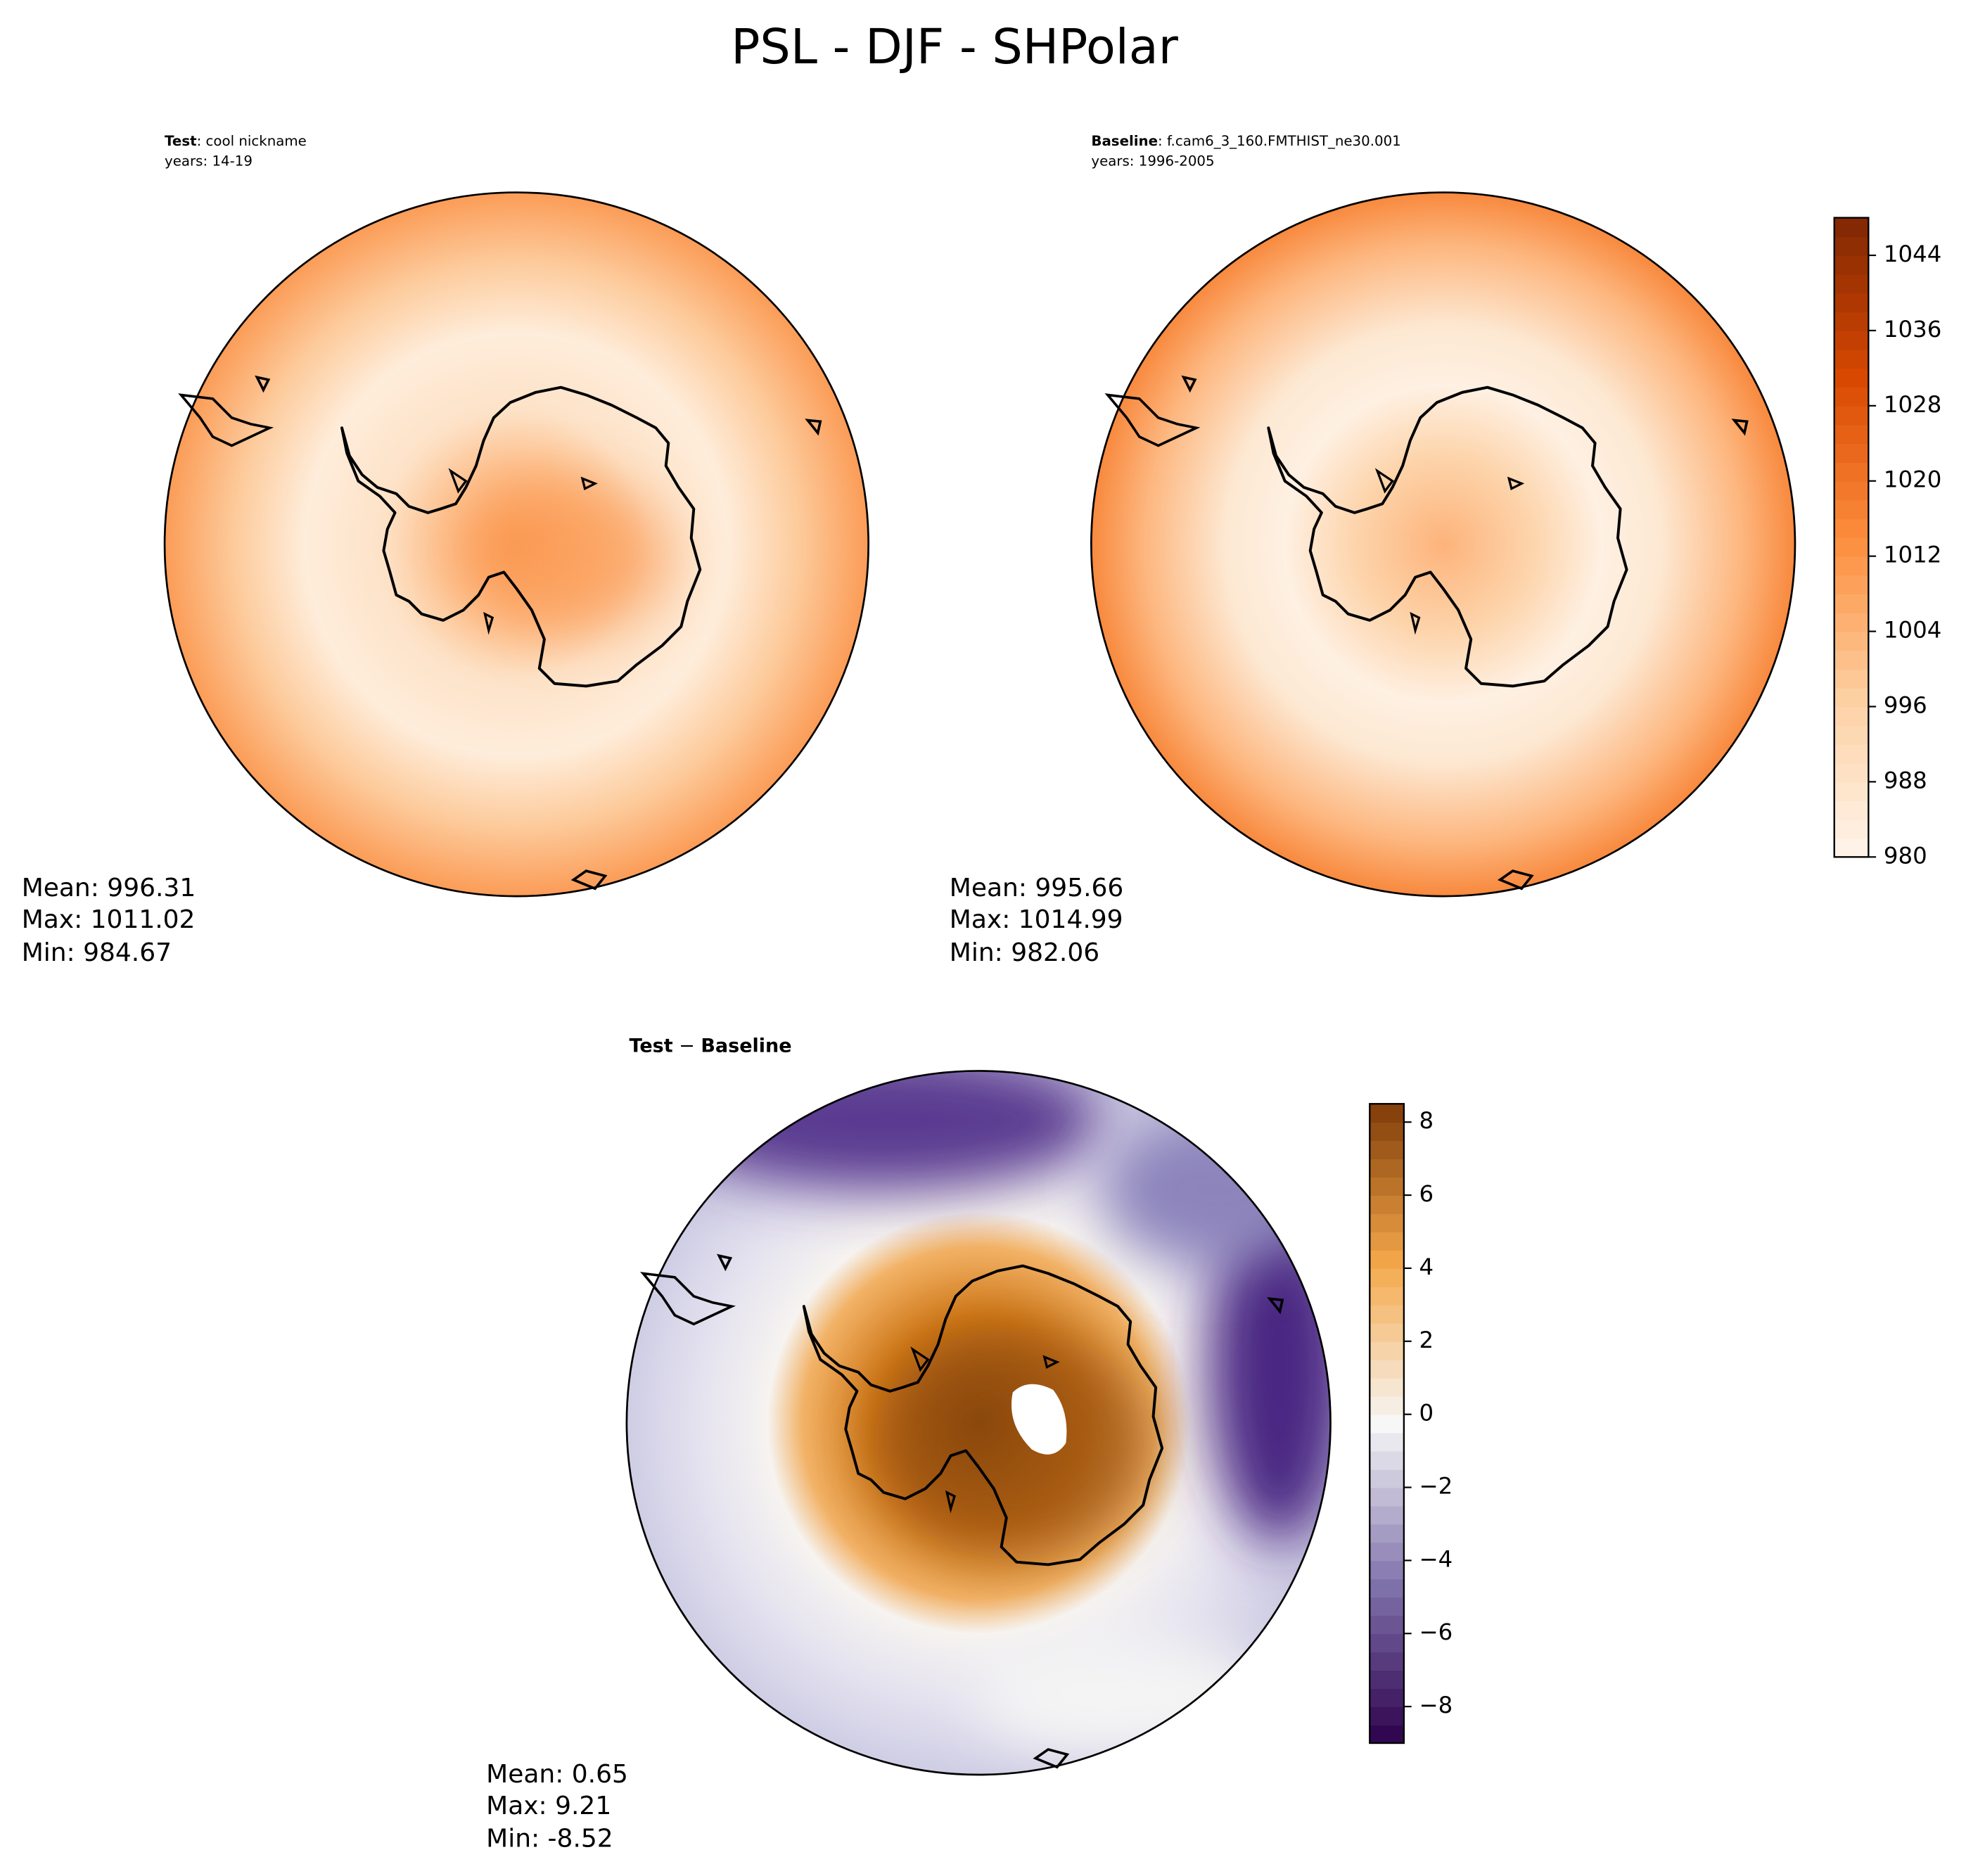 The image size is (1985, 1876). Describe the element at coordinates (1906, 780) in the screenshot. I see `colorbar-tick-label: 988` at that location.